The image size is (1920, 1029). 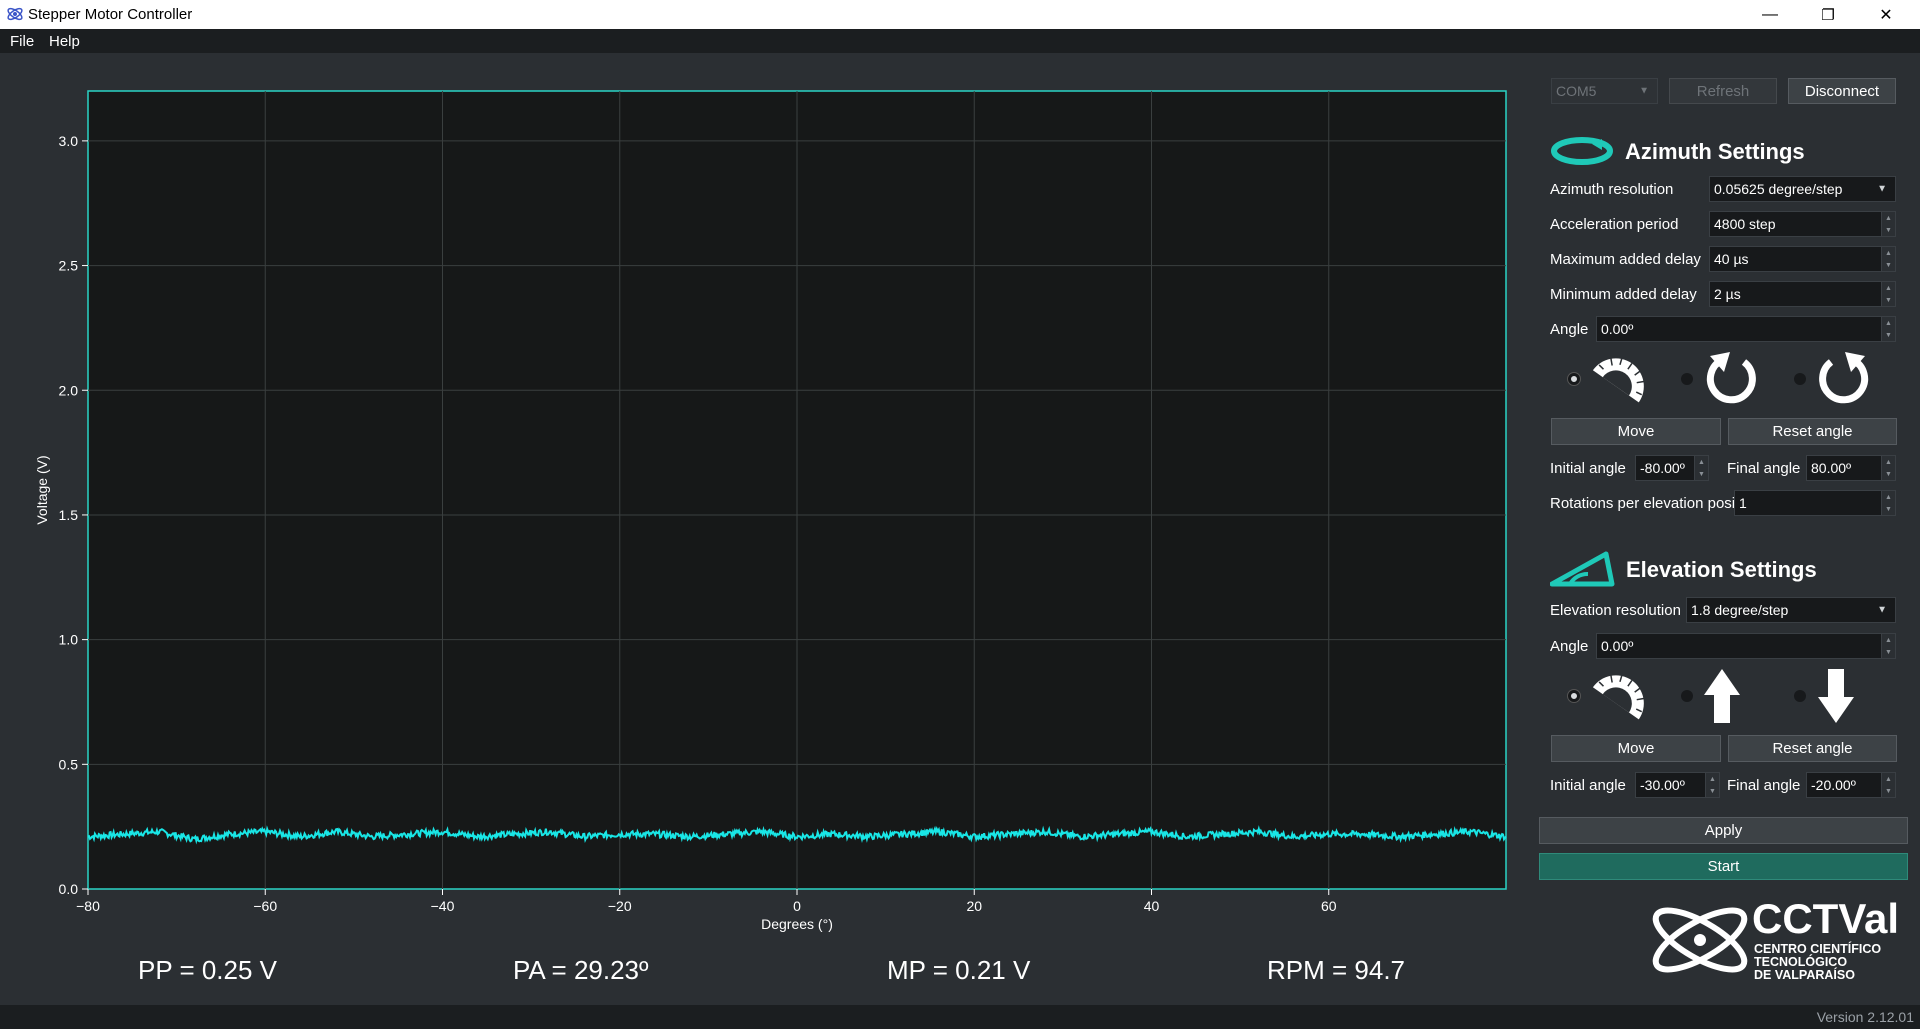 I want to click on voltage-series-line, so click(x=797, y=835).